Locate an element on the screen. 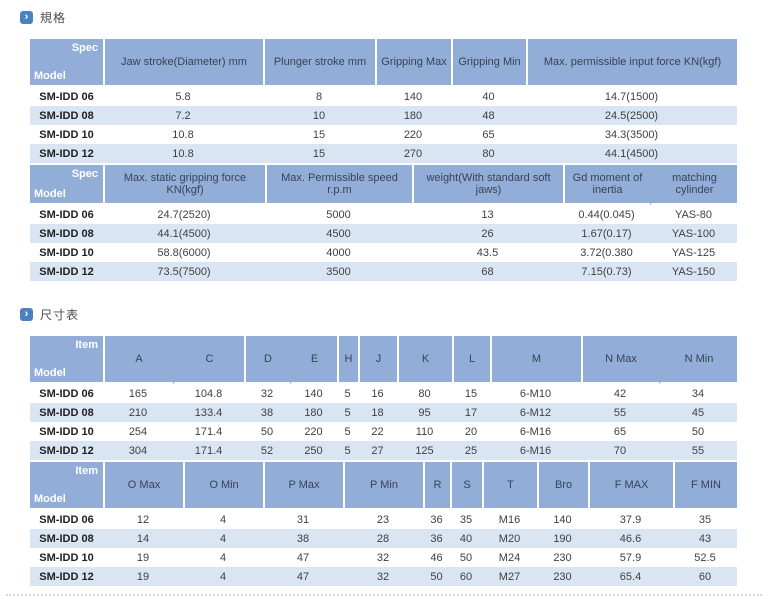  column-header: J is located at coordinates (377, 360).